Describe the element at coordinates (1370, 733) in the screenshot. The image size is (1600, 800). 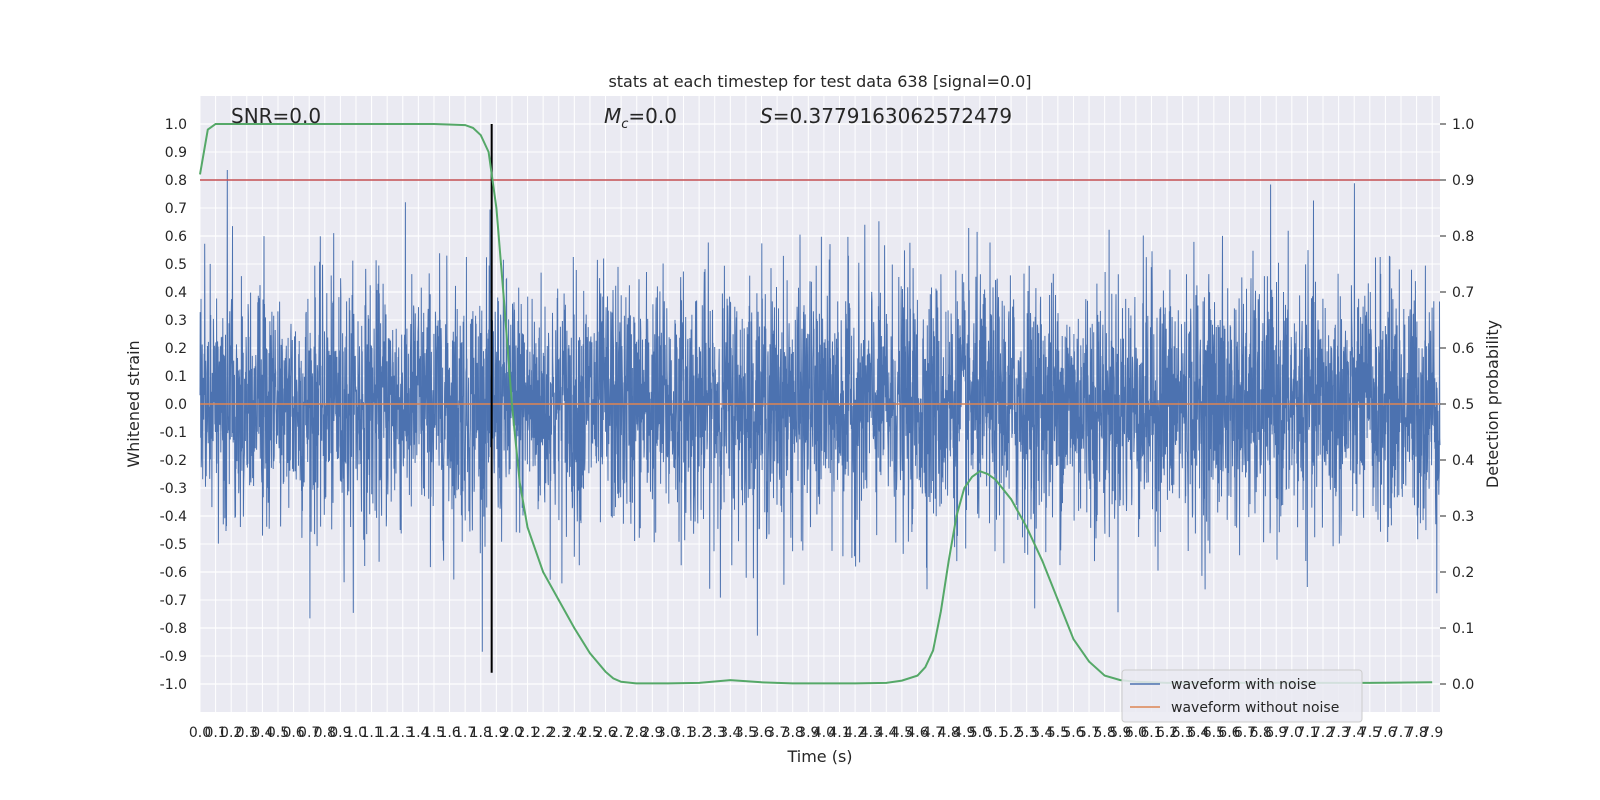
I see `x-tick-label: 7.5` at that location.